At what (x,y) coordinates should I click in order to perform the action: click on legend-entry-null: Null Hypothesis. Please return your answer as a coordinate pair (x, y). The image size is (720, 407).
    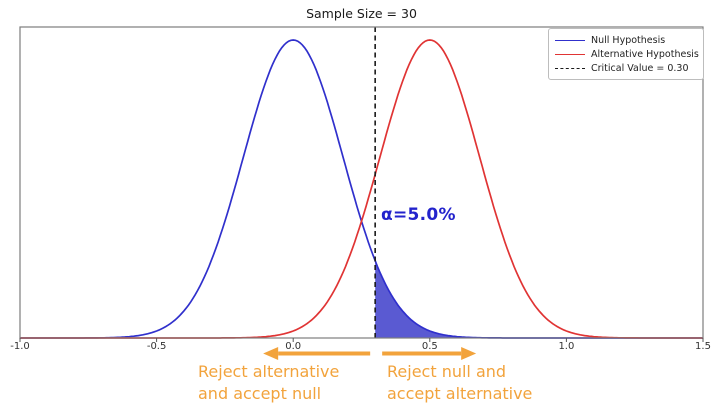
    Looking at the image, I should click on (626, 40).